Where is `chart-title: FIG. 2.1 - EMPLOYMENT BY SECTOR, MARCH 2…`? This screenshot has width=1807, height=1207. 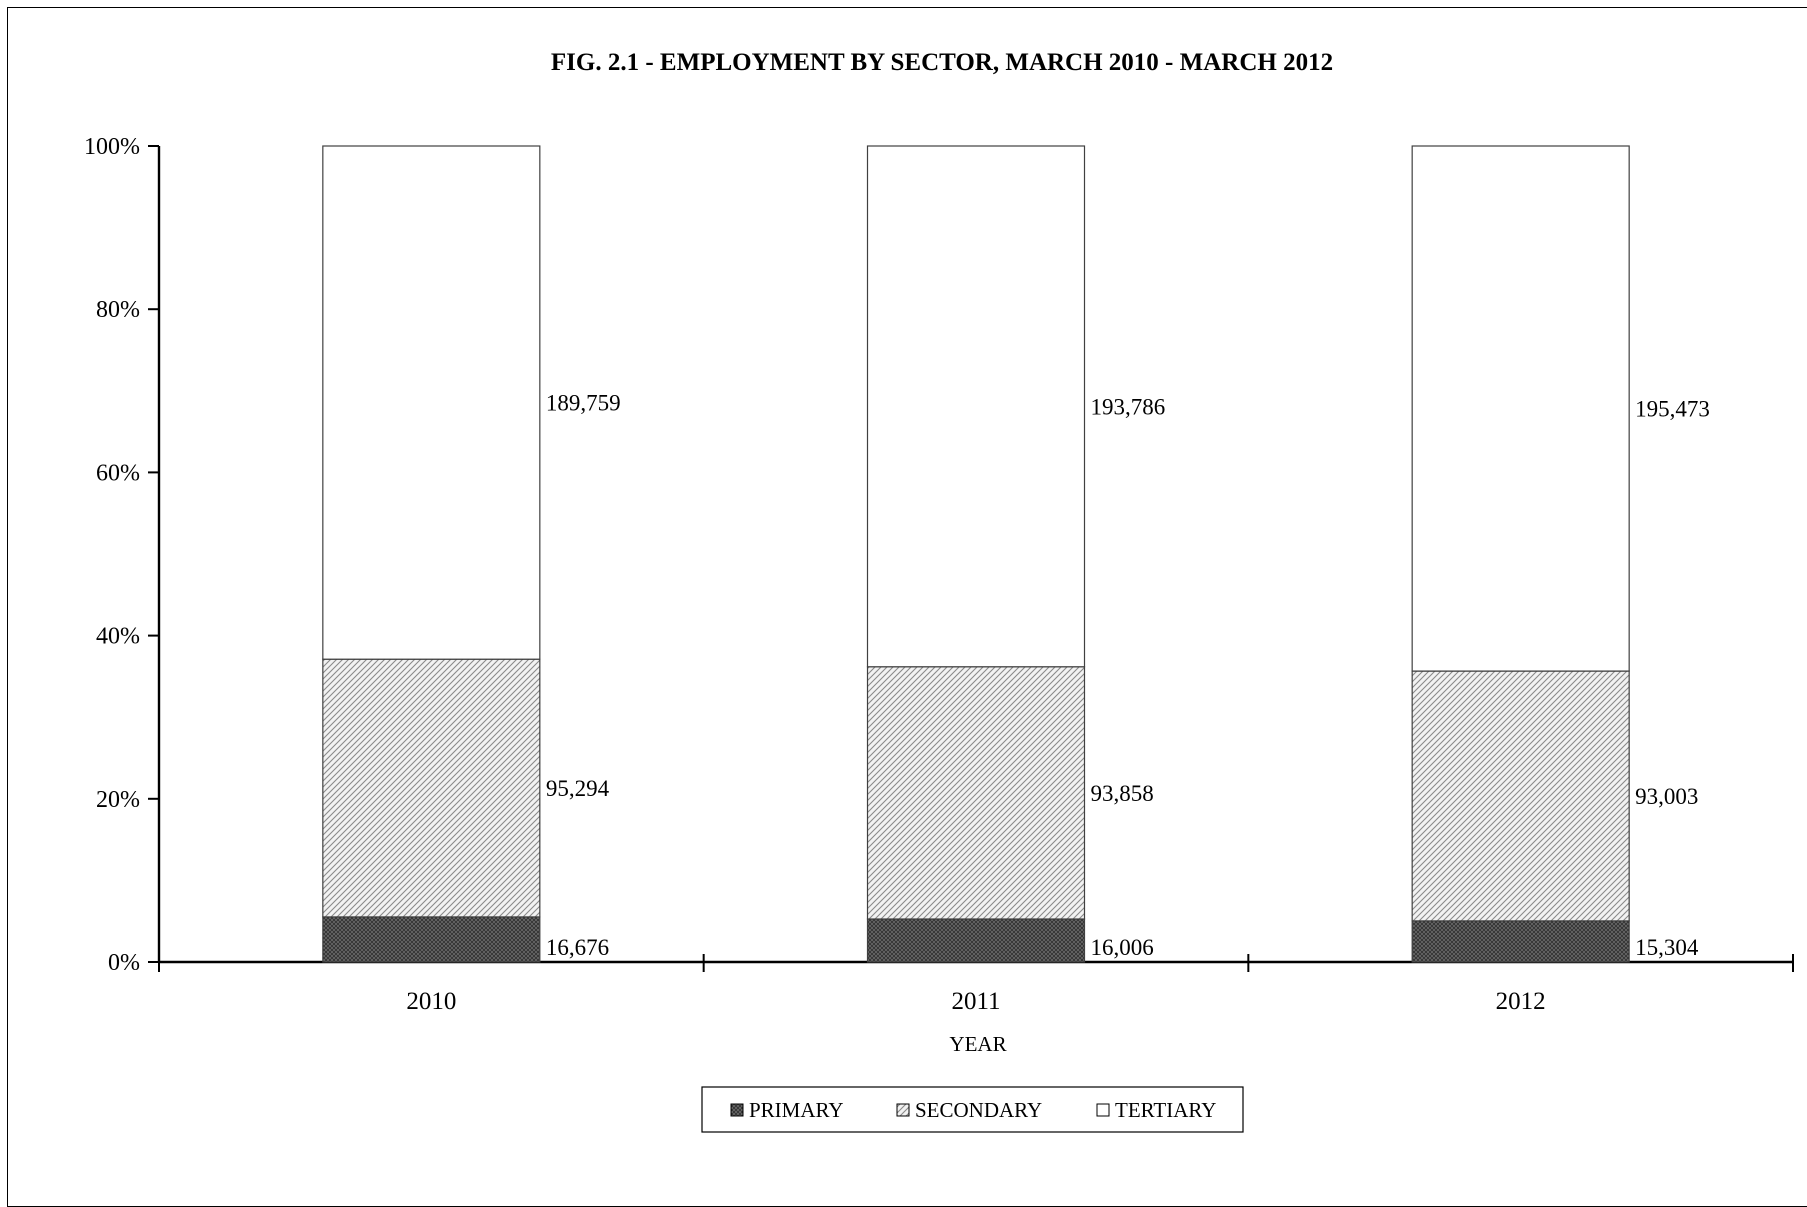
chart-title: FIG. 2.1 - EMPLOYMENT BY SECTOR, MARCH 2… is located at coordinates (942, 62).